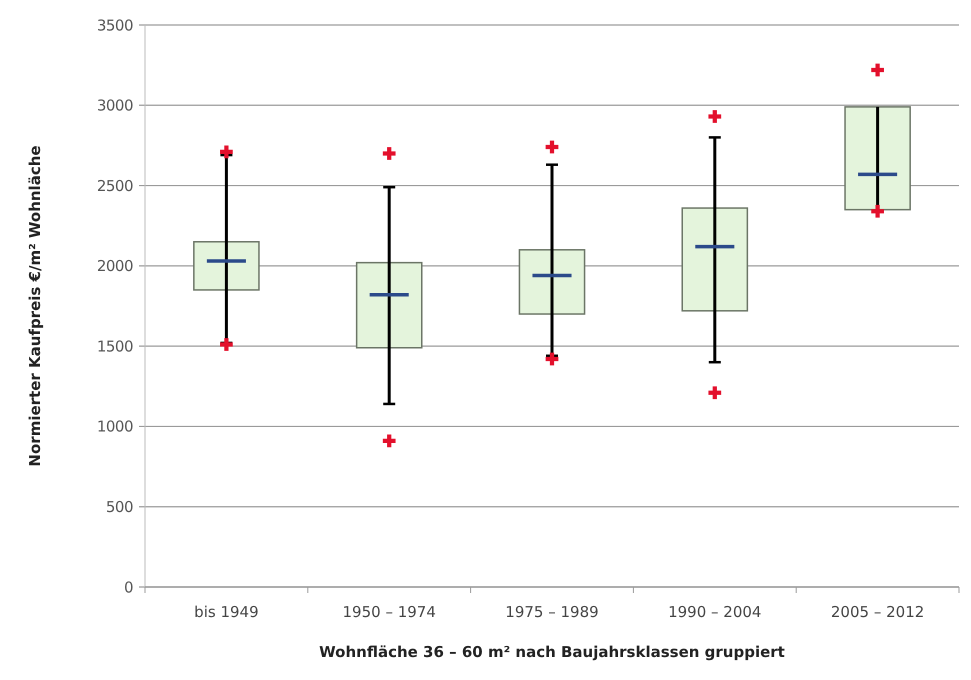 This screenshot has width=971, height=680. Describe the element at coordinates (552, 612) in the screenshot. I see `x-tick-label: 1975 – 1989` at that location.